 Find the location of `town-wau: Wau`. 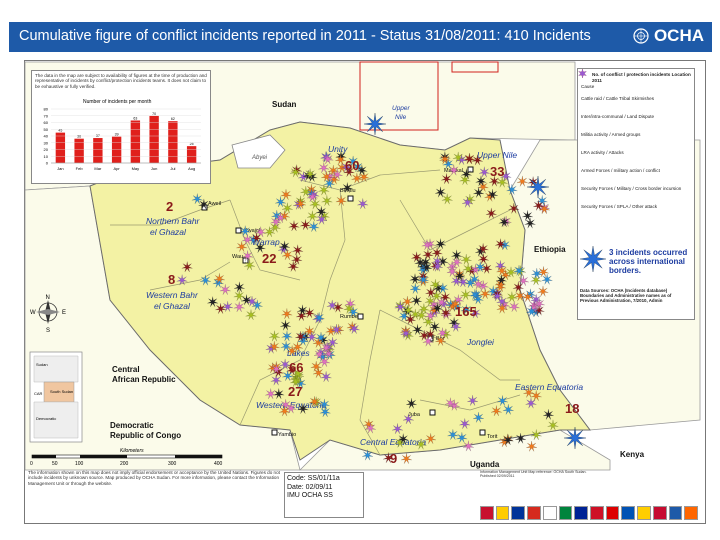

town-wau: Wau is located at coordinates (237, 257).